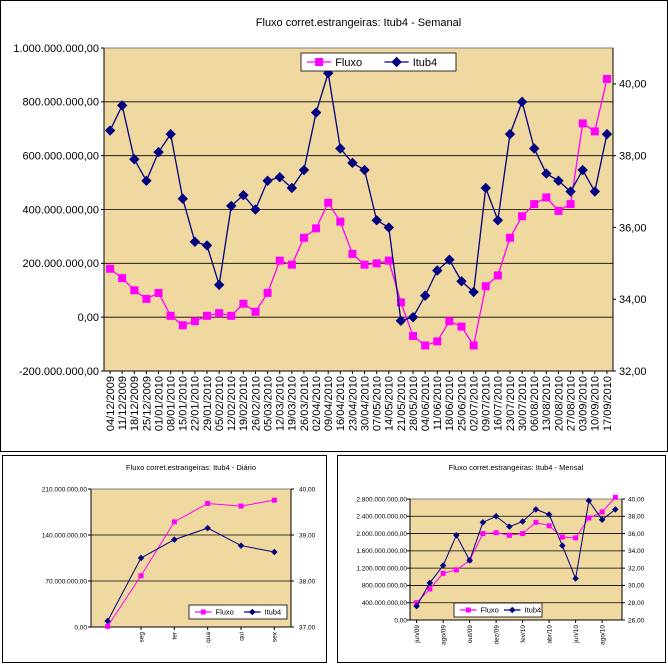 This screenshot has height=666, width=668. What do you see at coordinates (220, 403) in the screenshot?
I see `x-axis-category-label: 05/02/2010` at bounding box center [220, 403].